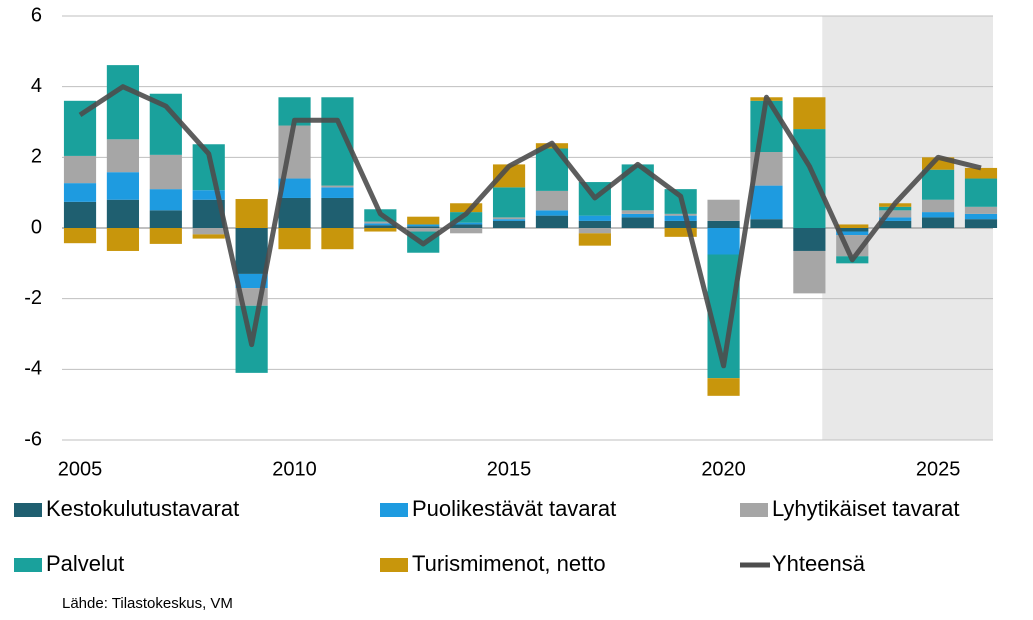  I want to click on y-tick-label: -6, so click(33, 439).